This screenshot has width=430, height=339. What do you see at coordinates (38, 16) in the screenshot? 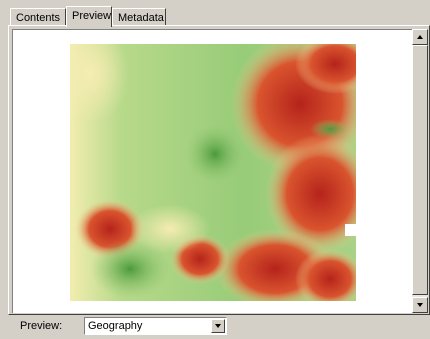
I see `tab-contents: Contents` at bounding box center [38, 16].